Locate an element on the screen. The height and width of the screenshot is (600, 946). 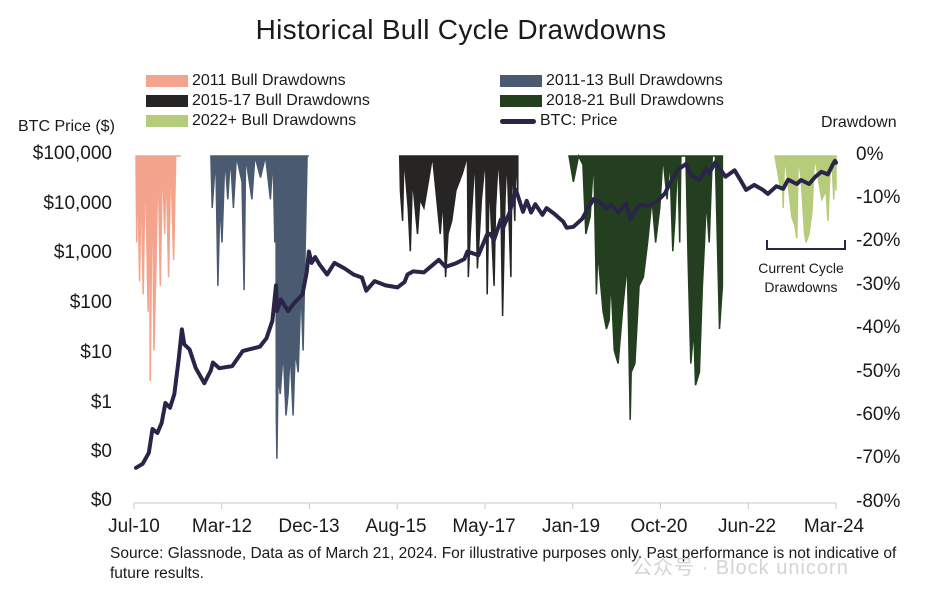
annotation-line-2: Drawdowns is located at coordinates (801, 287).